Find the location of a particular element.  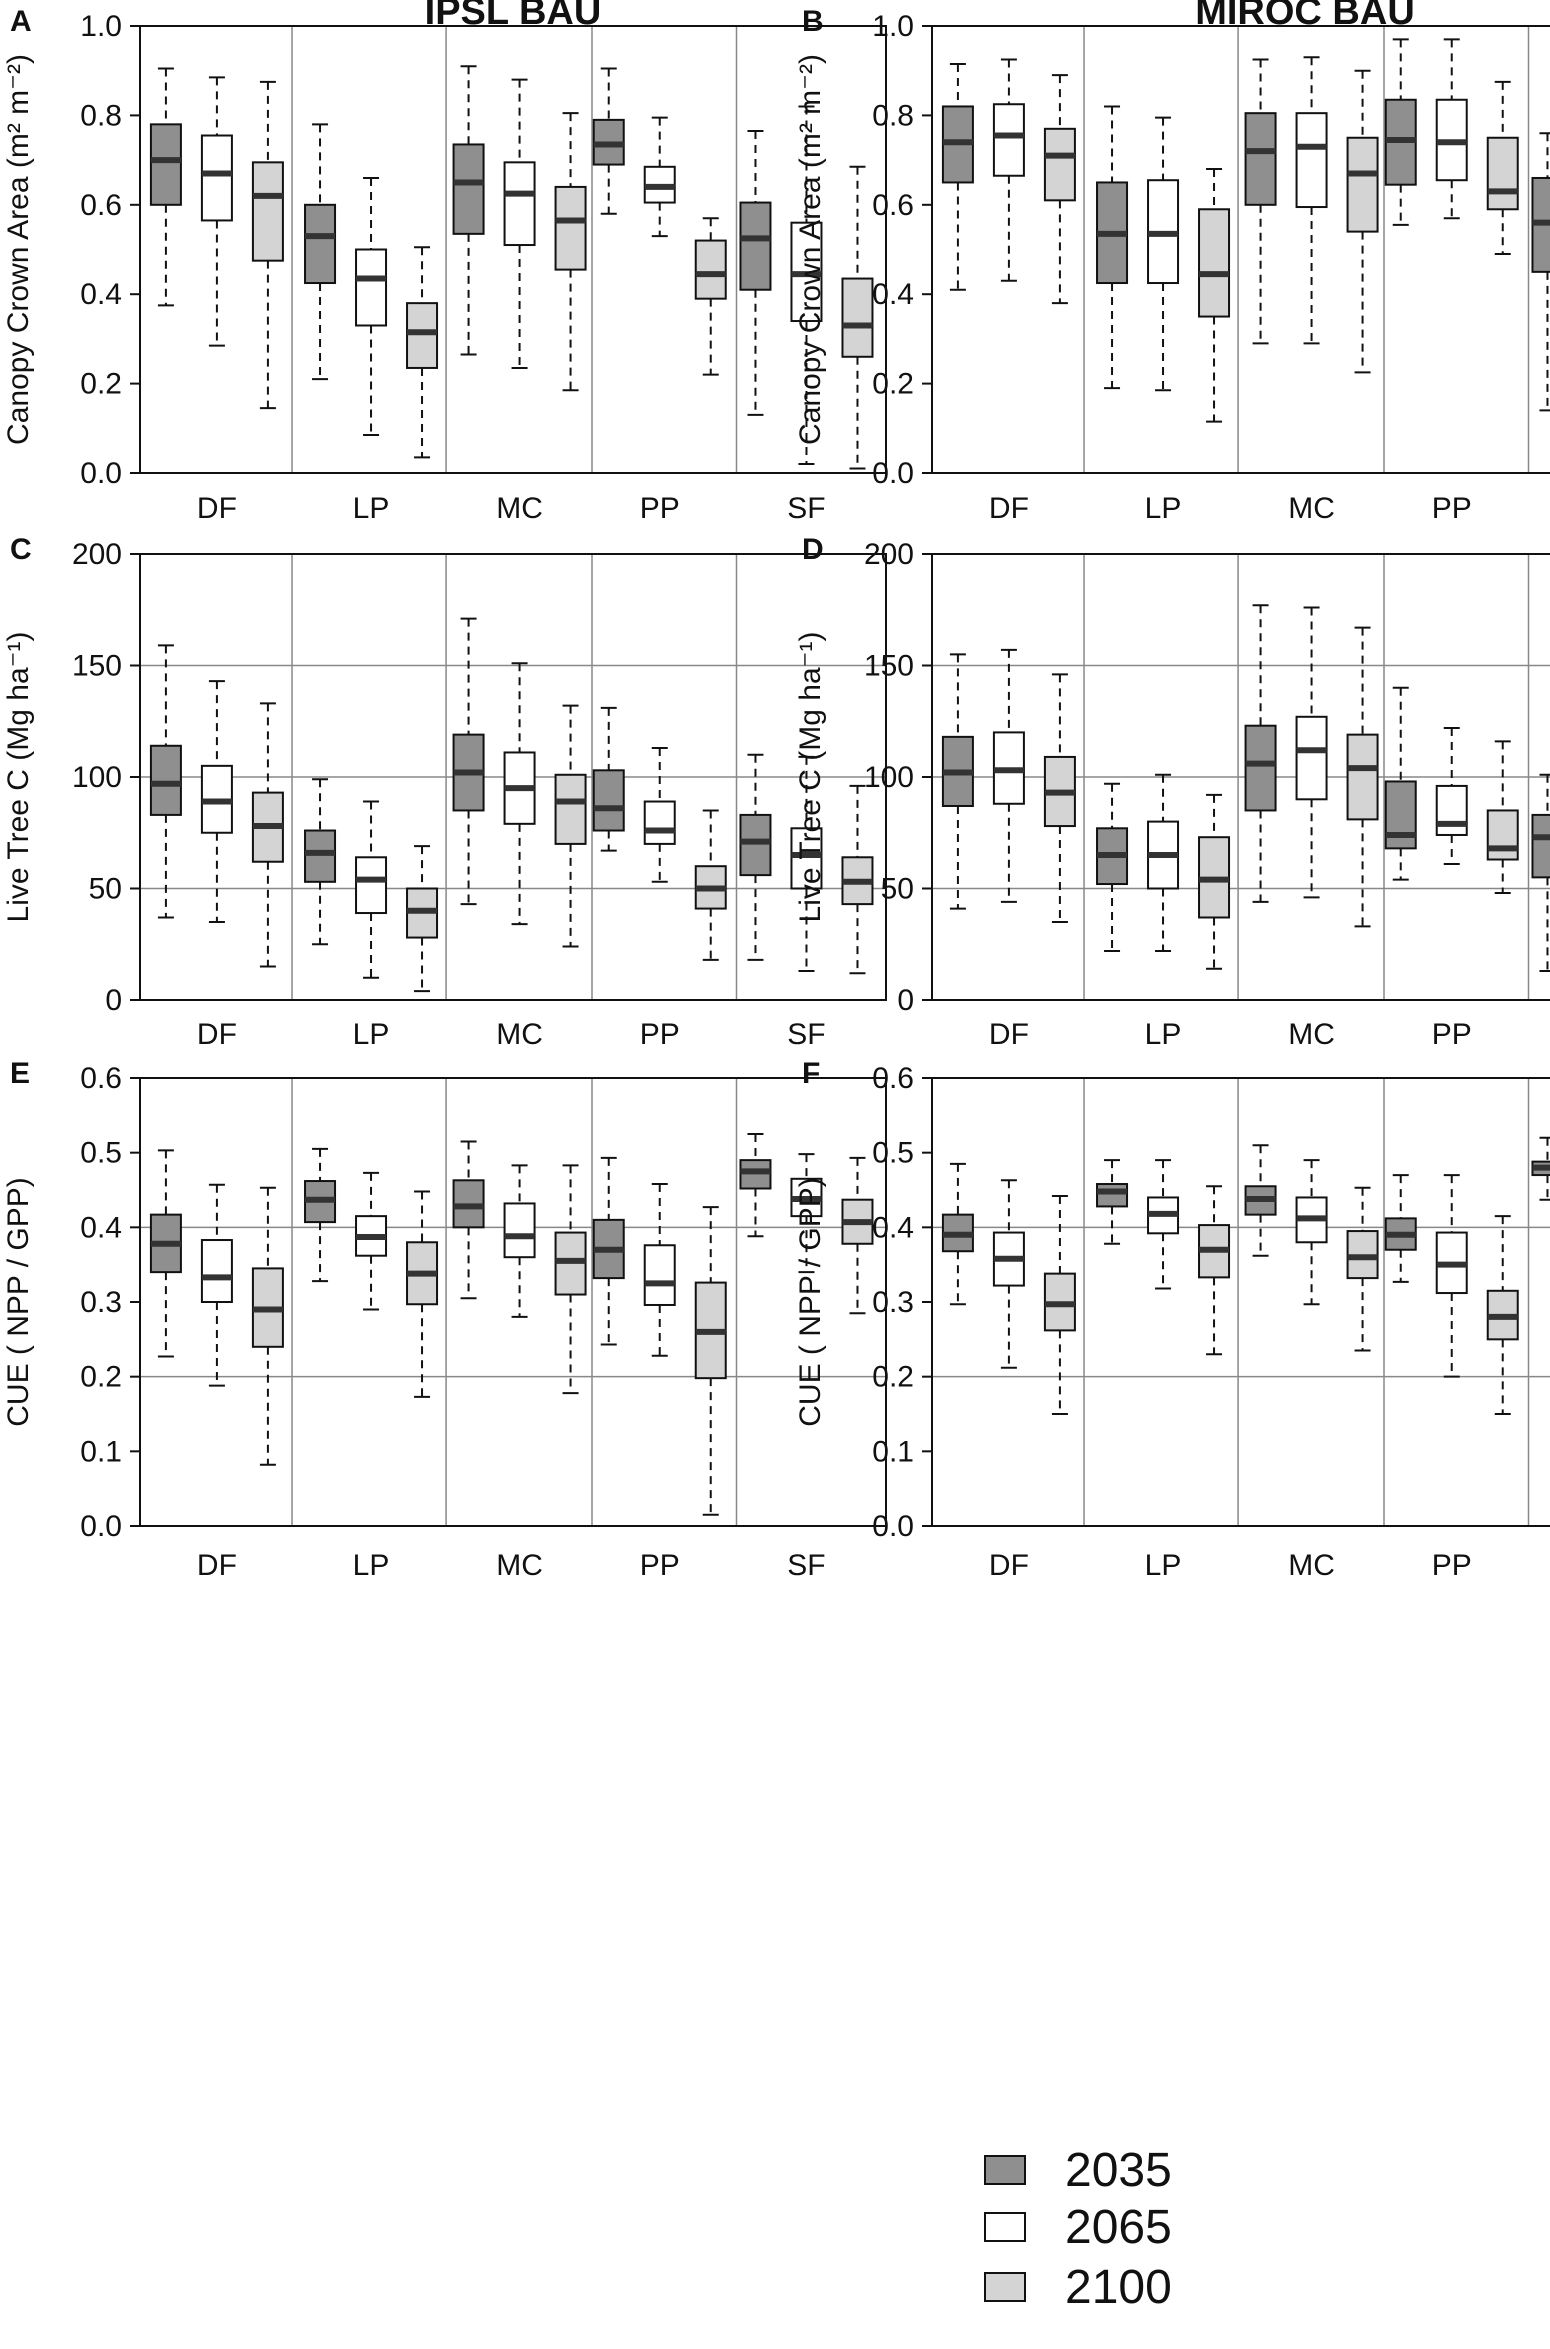

box-lp-2065 is located at coordinates (1163, 254).